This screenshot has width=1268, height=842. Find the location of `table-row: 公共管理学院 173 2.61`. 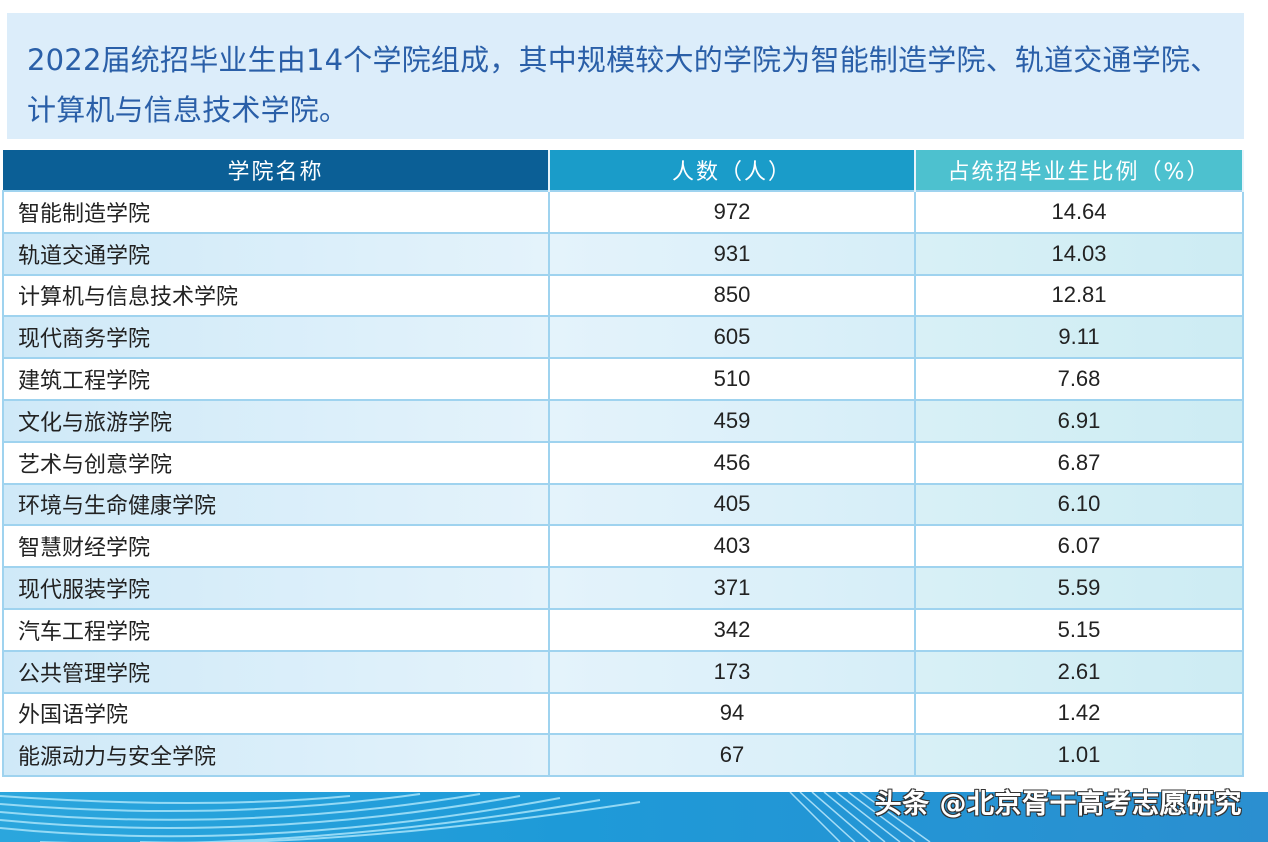

table-row: 公共管理学院 173 2.61 is located at coordinates (623, 671).